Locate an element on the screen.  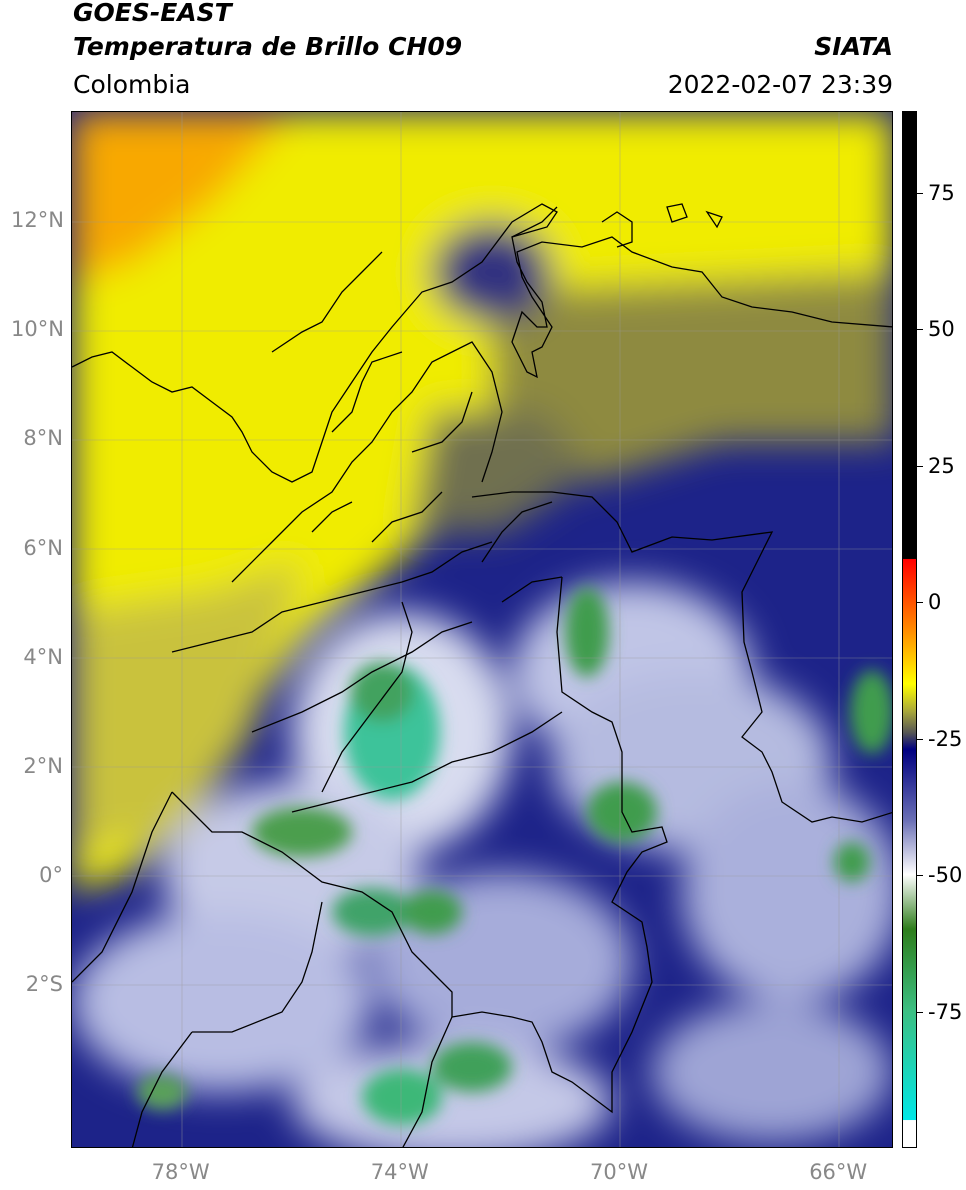
lat-tick-label: 8°N is located at coordinates (43, 438).